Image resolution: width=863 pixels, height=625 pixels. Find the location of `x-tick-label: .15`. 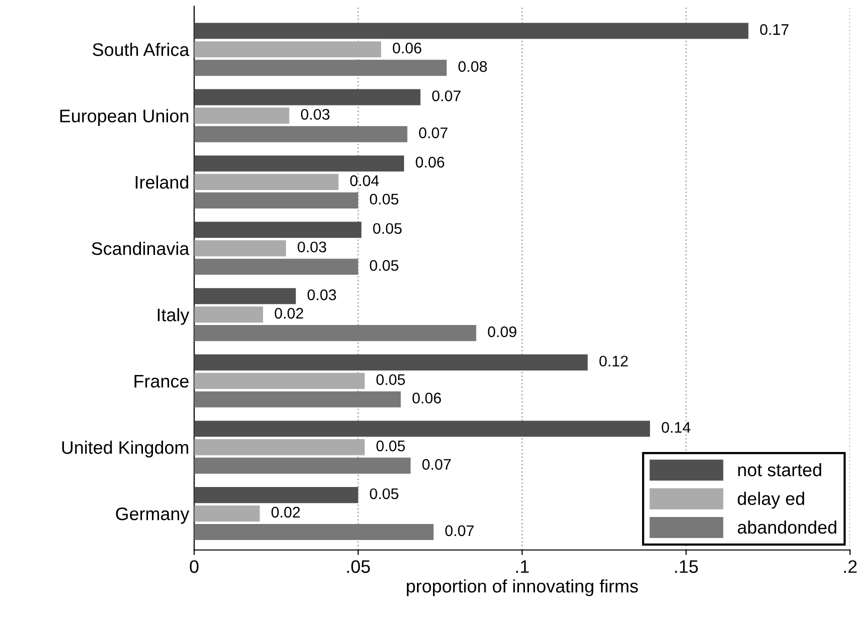

x-tick-label: .15 is located at coordinates (686, 566).